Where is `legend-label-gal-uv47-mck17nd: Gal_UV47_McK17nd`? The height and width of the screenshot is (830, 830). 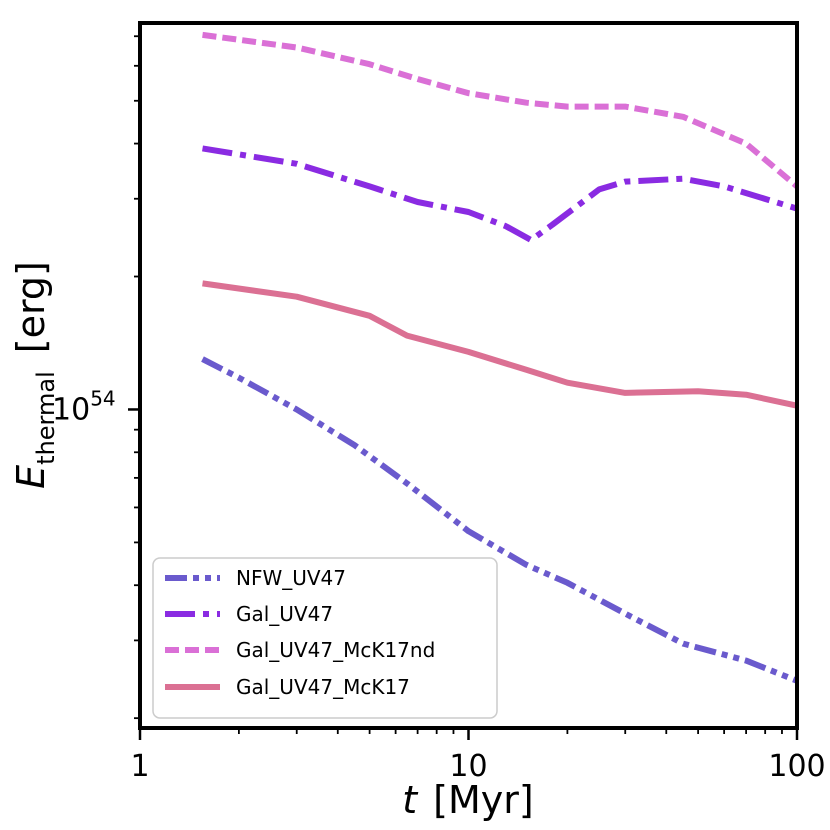
legend-label-gal-uv47-mck17nd: Gal_UV47_McK17nd is located at coordinates (335, 650).